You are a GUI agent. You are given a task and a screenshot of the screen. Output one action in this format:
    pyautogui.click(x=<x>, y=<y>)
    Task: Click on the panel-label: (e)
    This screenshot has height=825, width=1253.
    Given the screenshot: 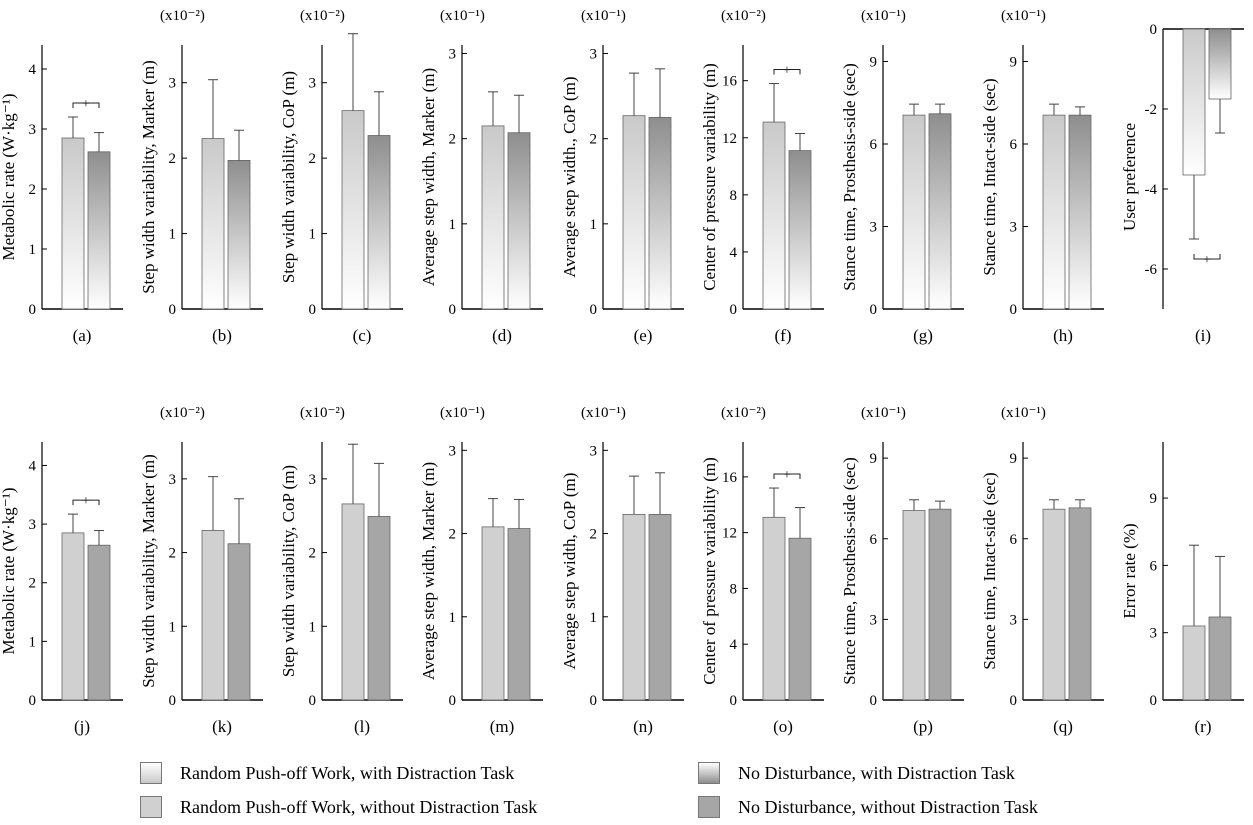 What is the action you would take?
    pyautogui.click(x=643, y=335)
    